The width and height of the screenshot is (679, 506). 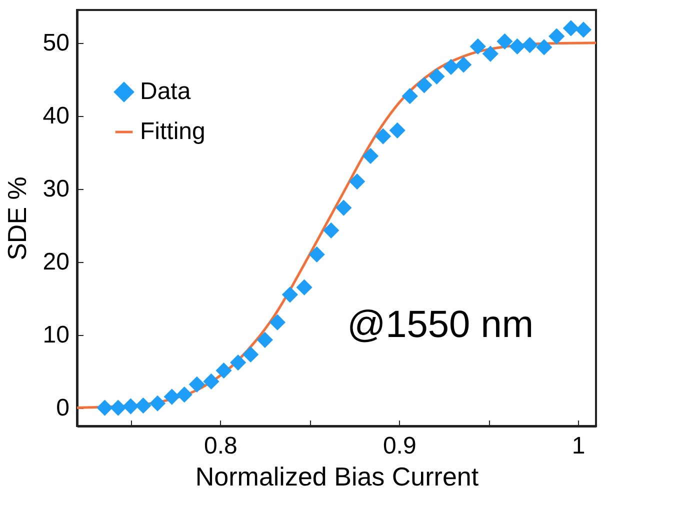 I want to click on x-tick-label: 1, so click(x=579, y=446).